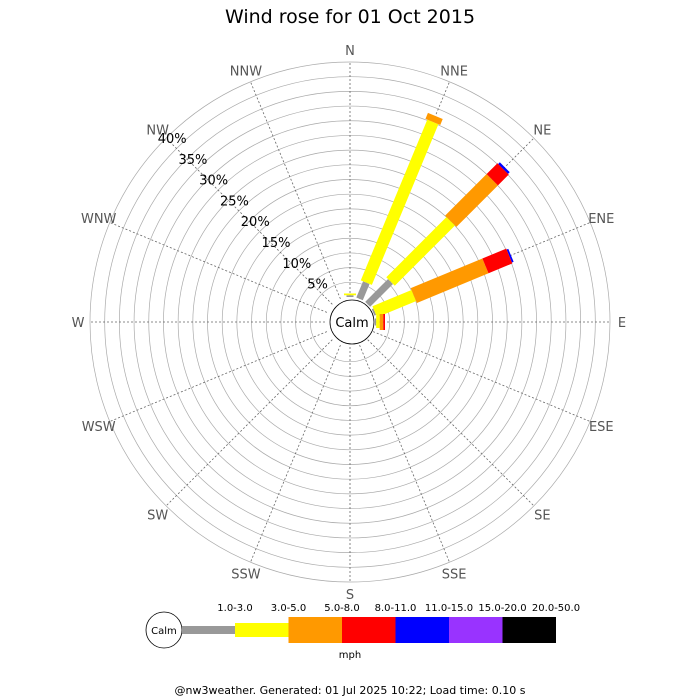 Image resolution: width=700 pixels, height=700 pixels. I want to click on spoke-sw, so click(249, 423).